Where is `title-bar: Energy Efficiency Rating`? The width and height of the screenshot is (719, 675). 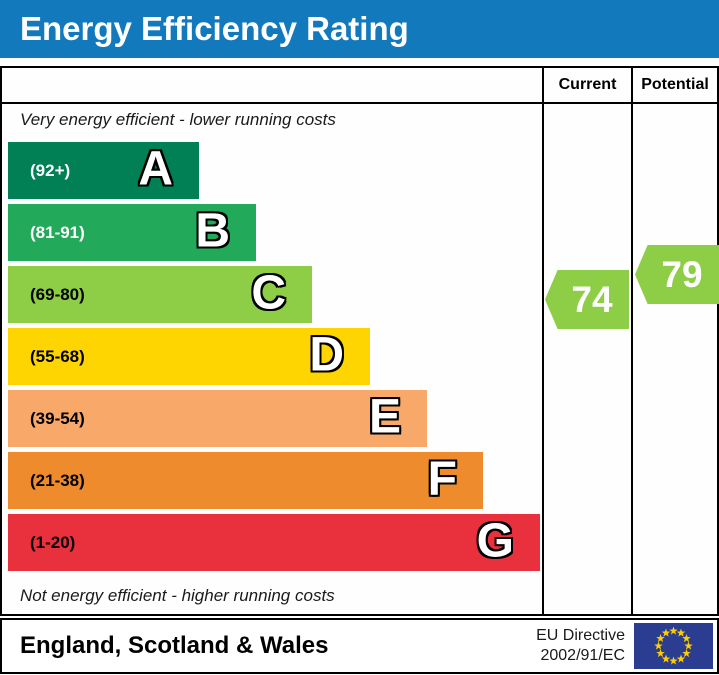 title-bar: Energy Efficiency Rating is located at coordinates (359, 29).